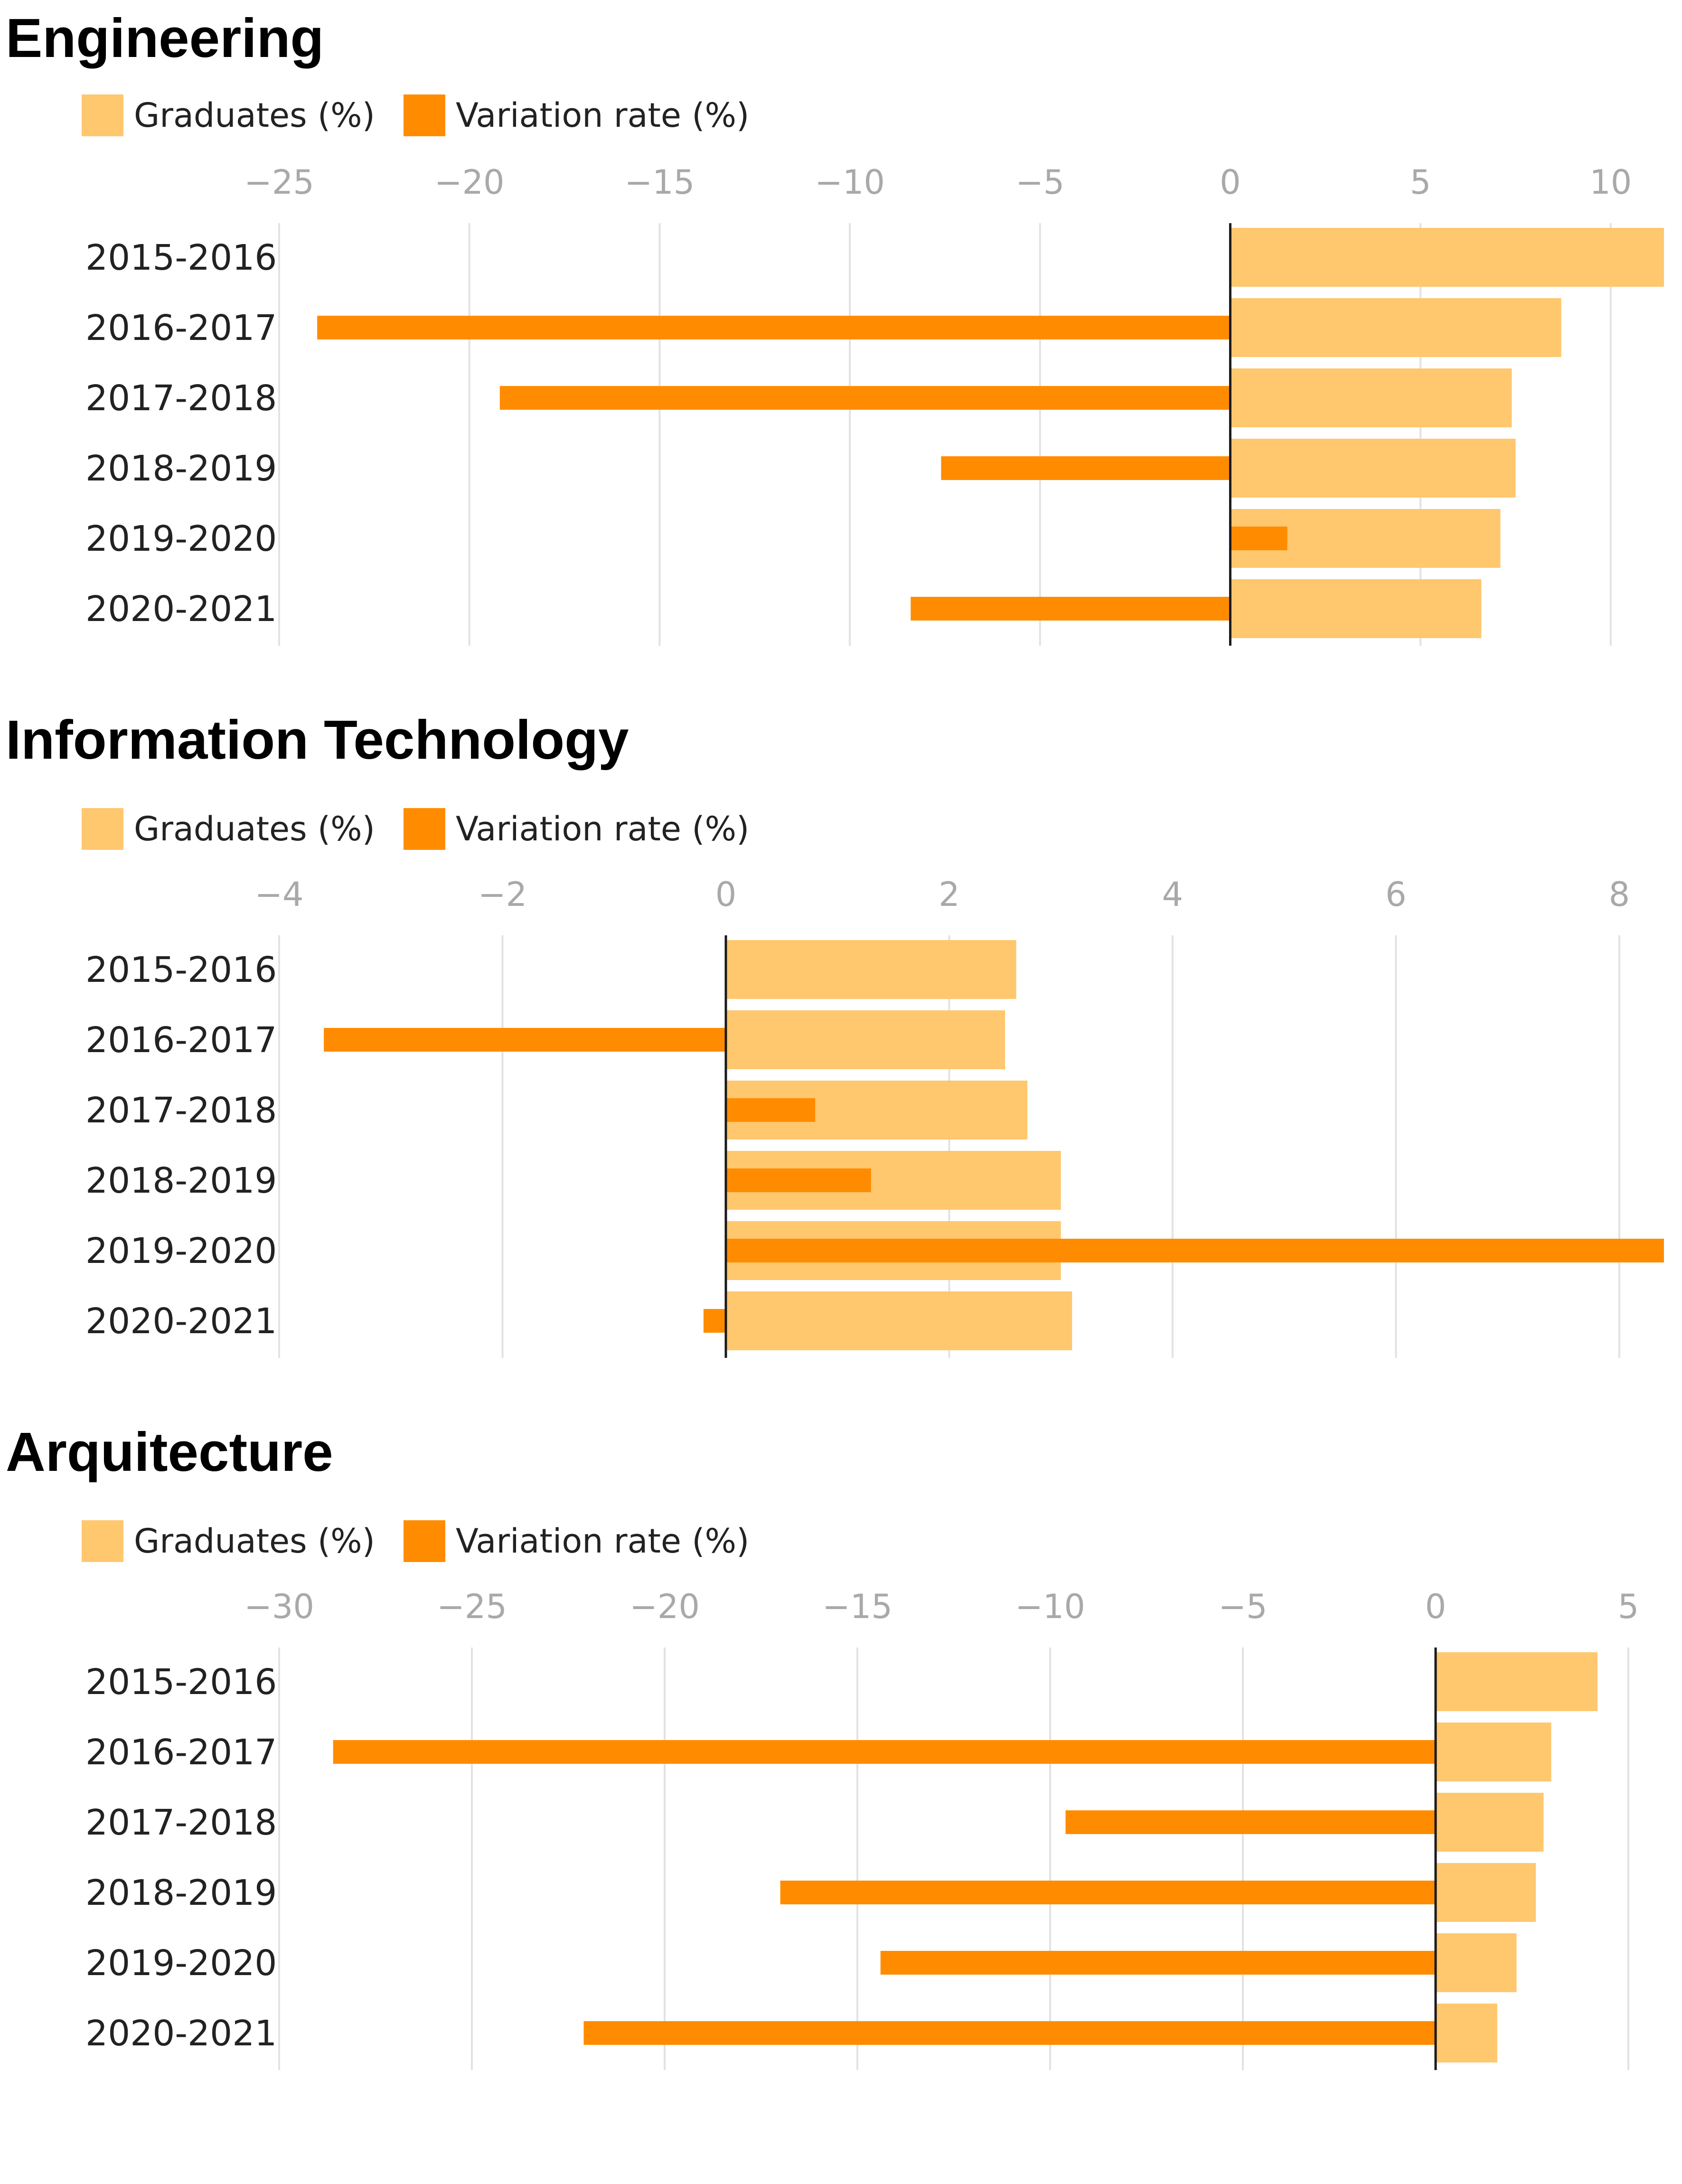  Describe the element at coordinates (165, 38) in the screenshot. I see `chart-title: Engineering` at that location.